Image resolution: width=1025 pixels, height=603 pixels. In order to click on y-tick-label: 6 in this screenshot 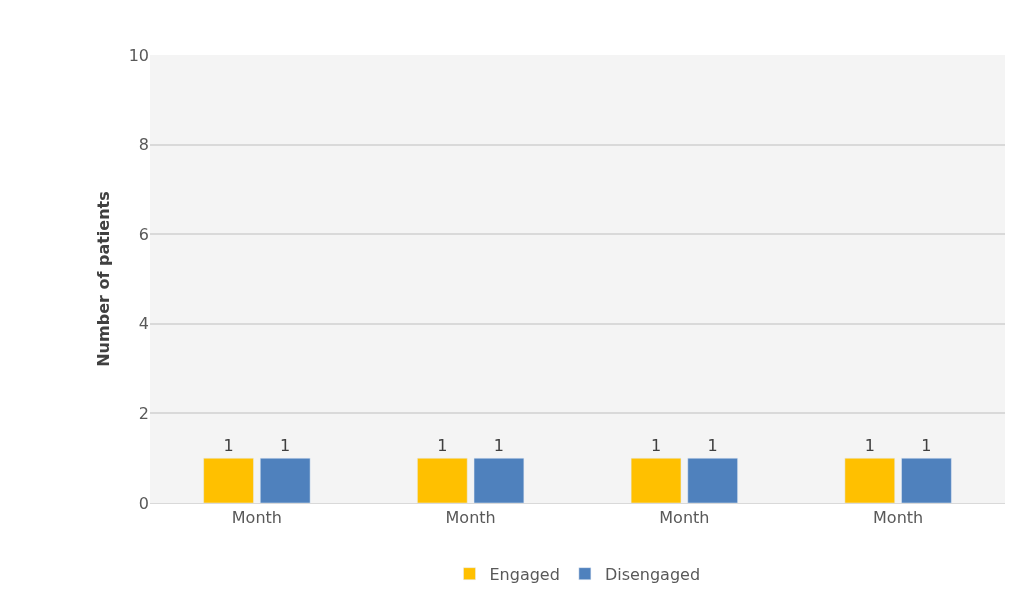, I will do `click(143, 234)`.